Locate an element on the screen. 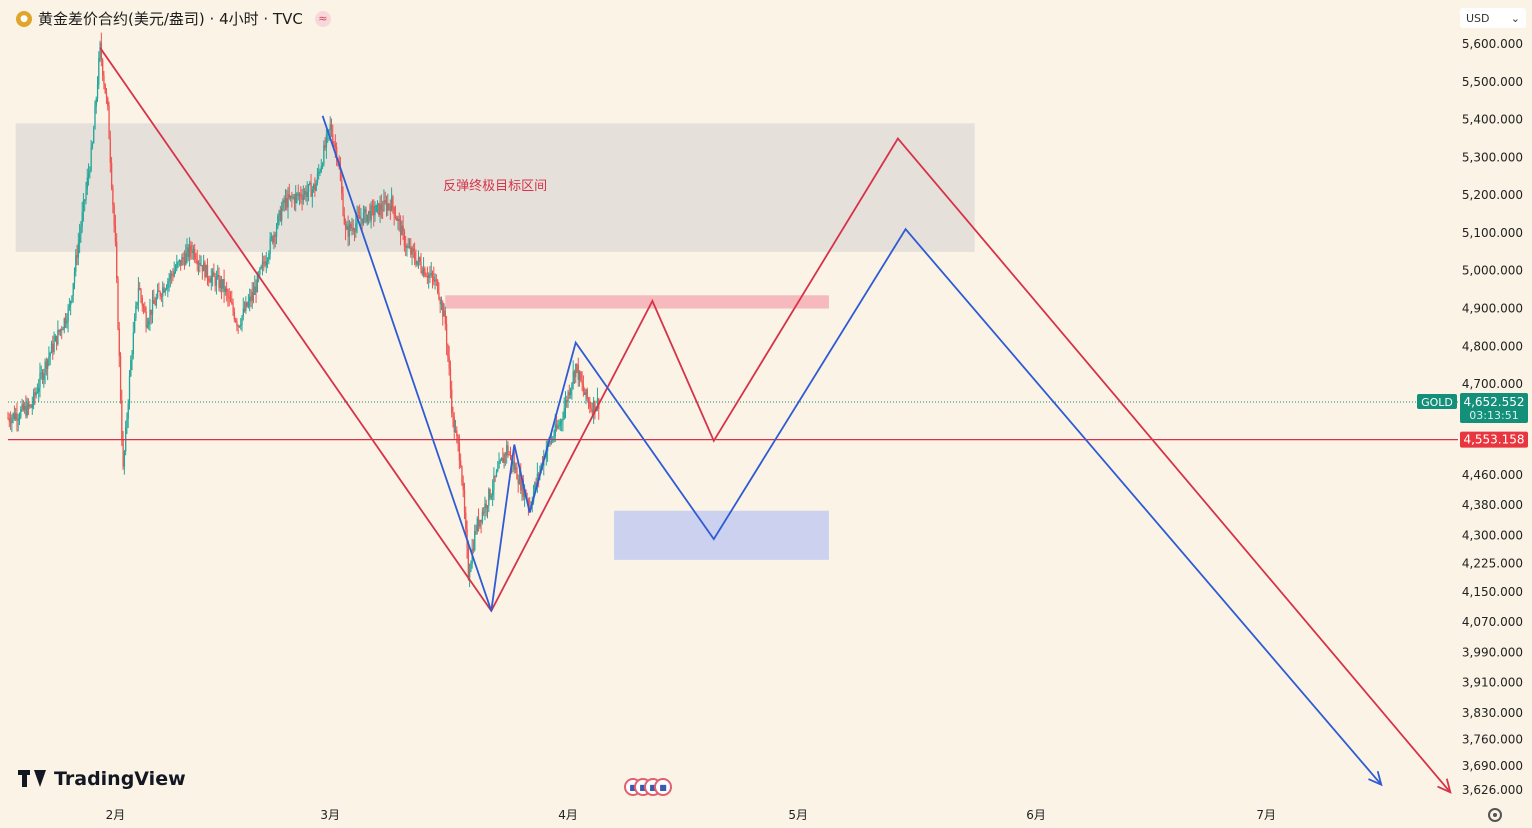 The height and width of the screenshot is (828, 1532). price-tick-label: 4,900.000 is located at coordinates (1492, 309).